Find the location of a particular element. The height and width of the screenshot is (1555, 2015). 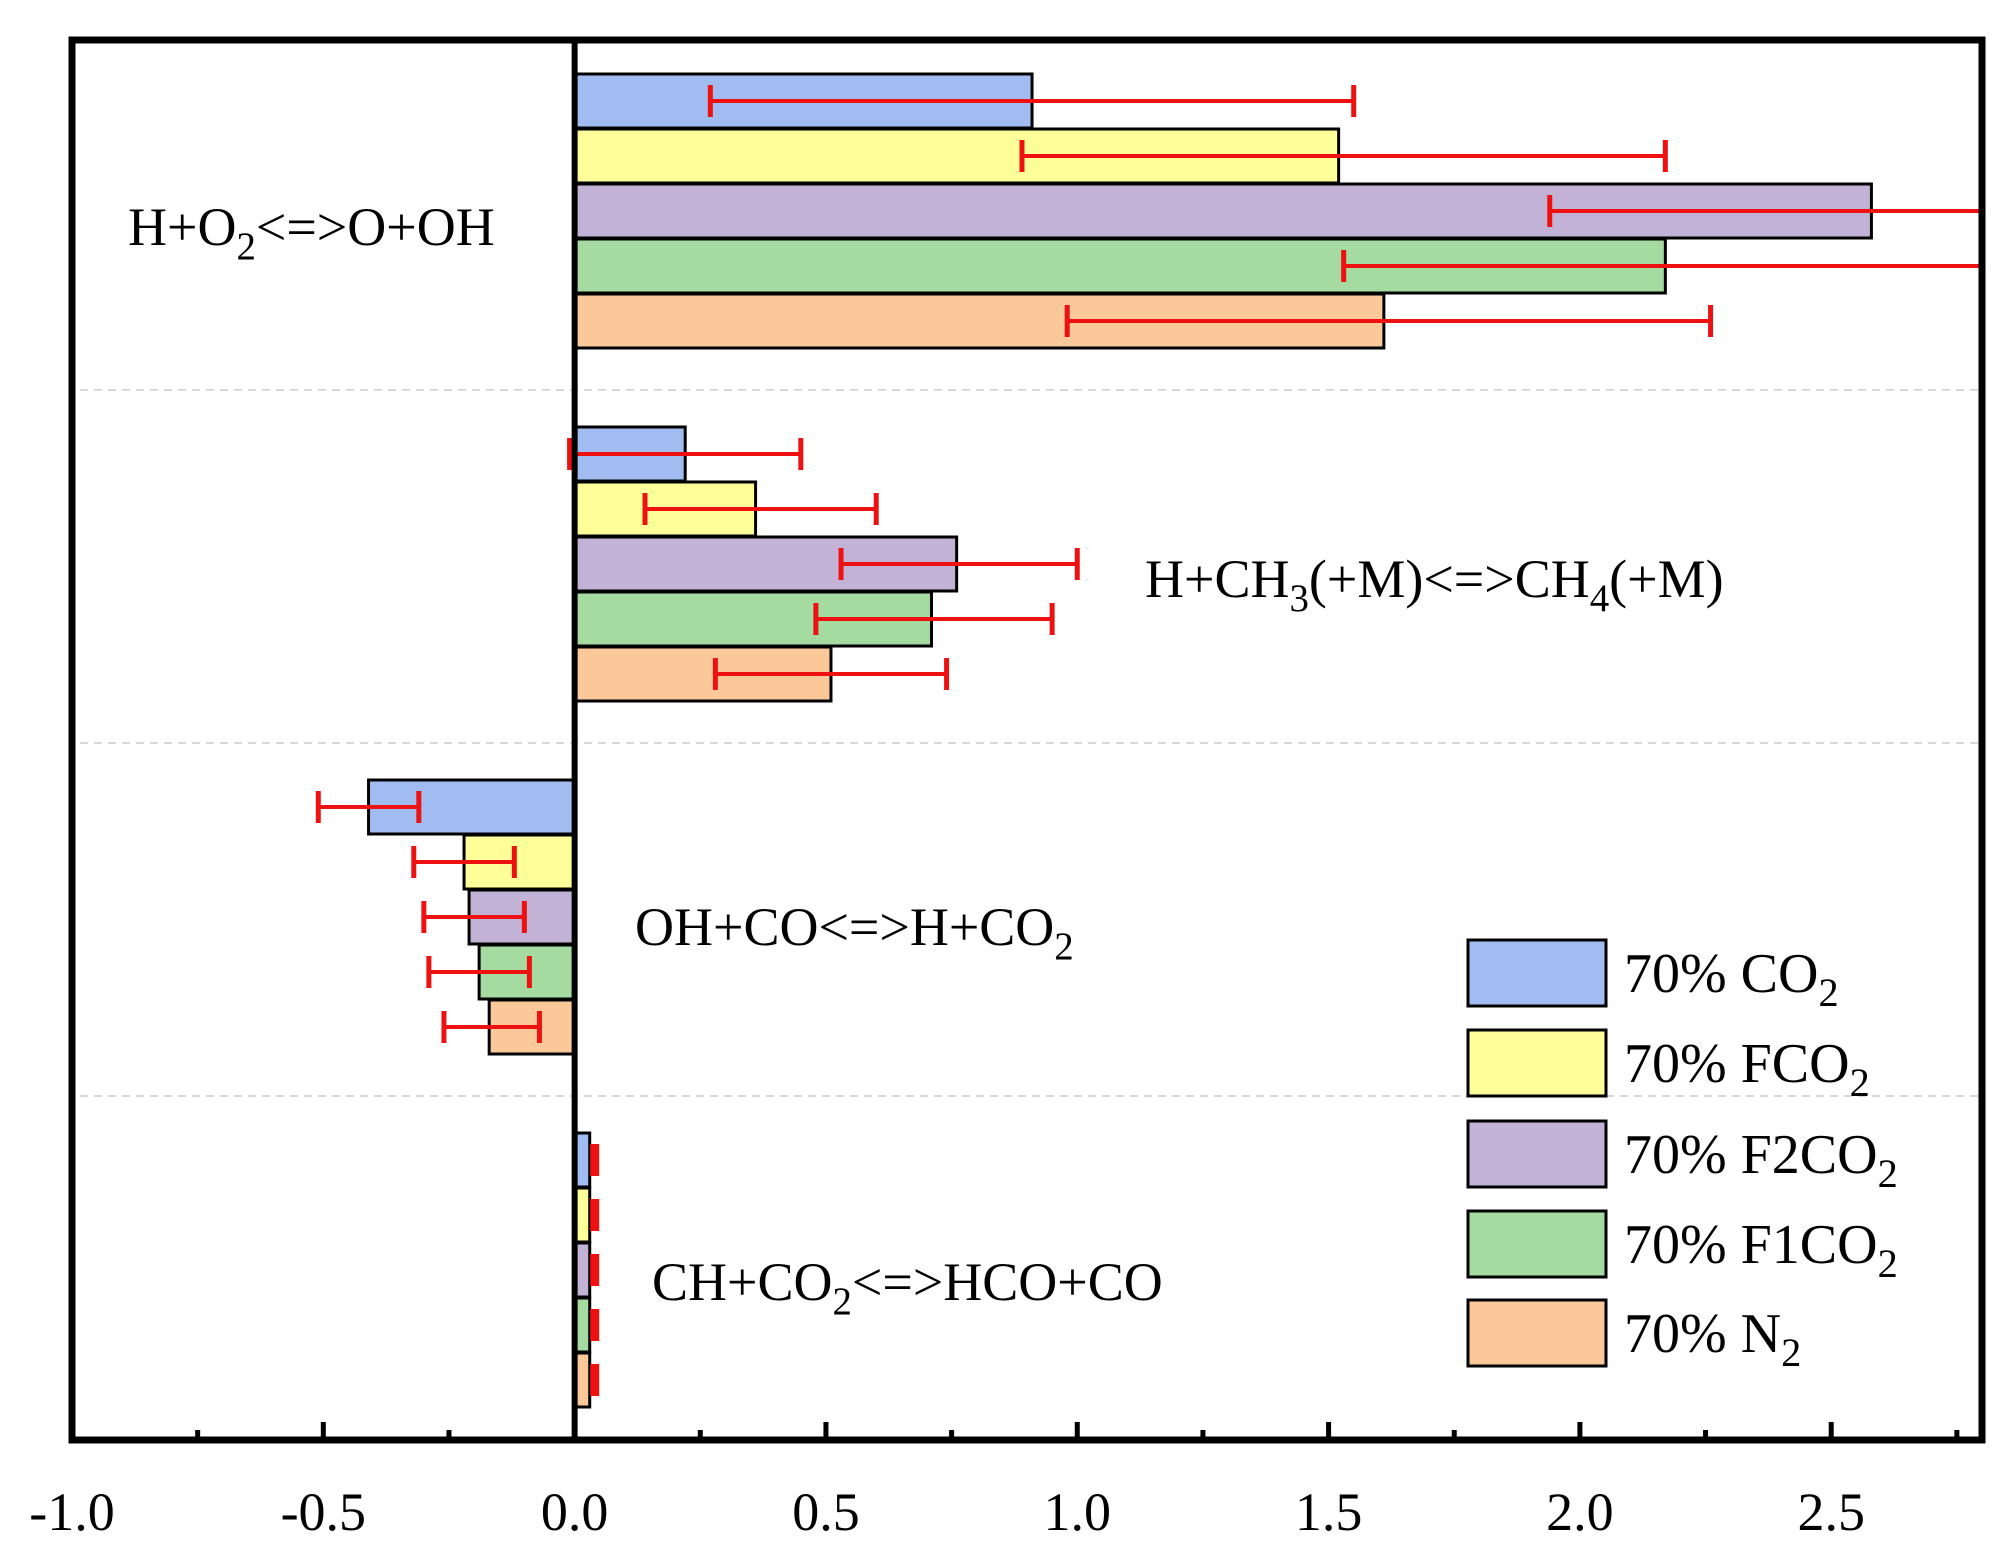

x-tick-label: 2.0 is located at coordinates (1580, 1512).